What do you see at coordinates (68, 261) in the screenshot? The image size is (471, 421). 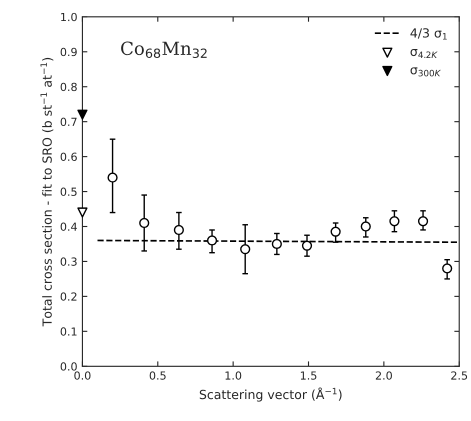 I see `y-tick-label: 0.3` at bounding box center [68, 261].